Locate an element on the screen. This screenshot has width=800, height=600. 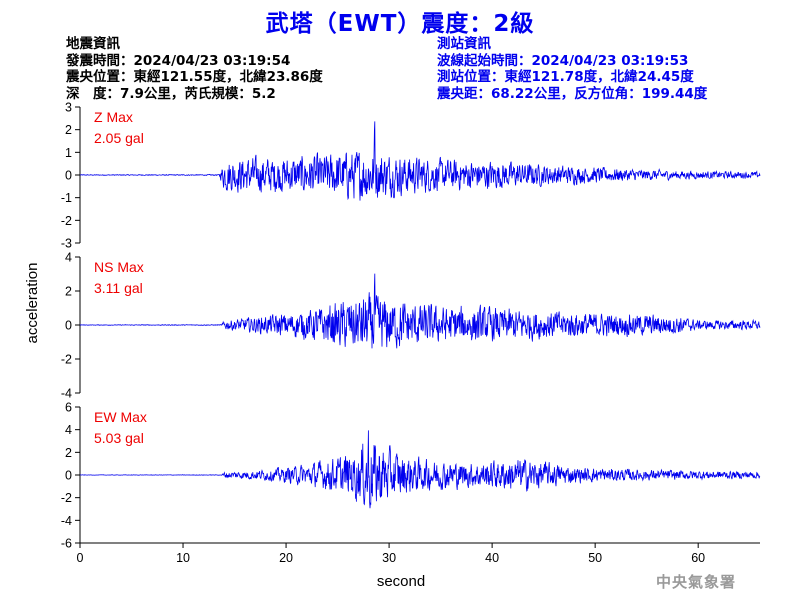
max-value-ns: 3.11 gal is located at coordinates (118, 288).